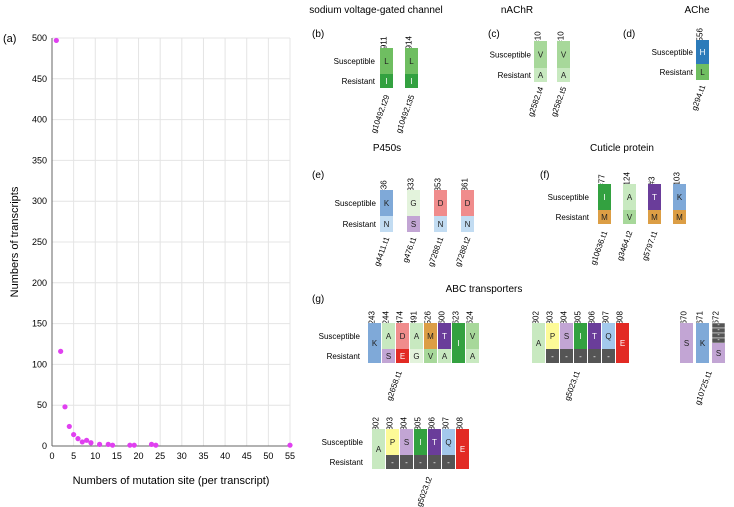  I want to click on resistant-residue: M, so click(604, 217).